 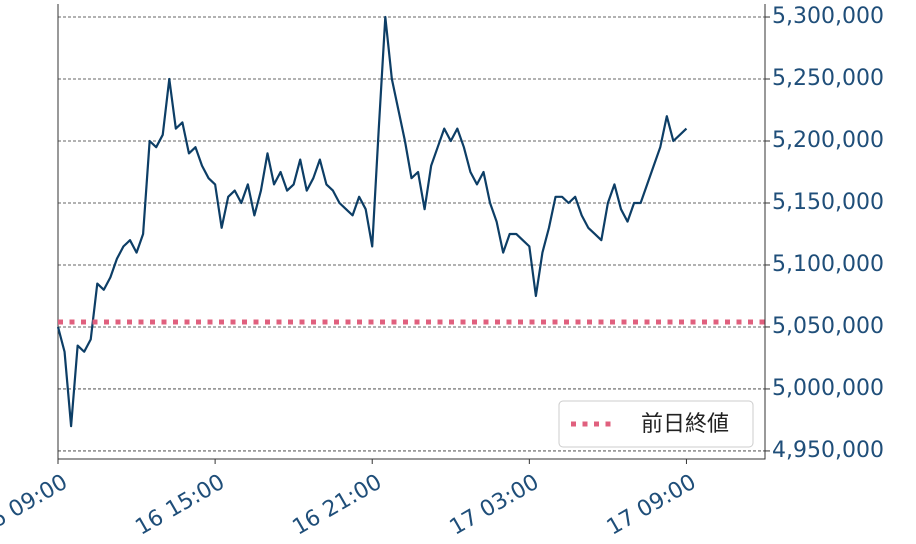 I want to click on x-tick-label: 16 21:00, so click(x=338, y=505).